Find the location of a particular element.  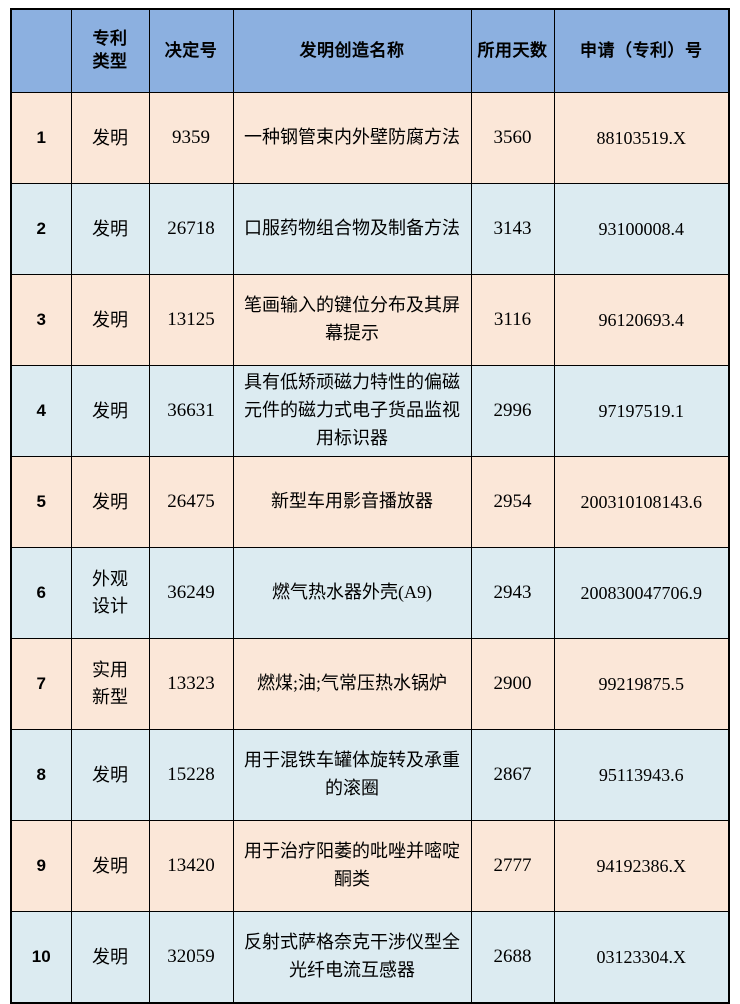

table-header: 专利 类型 决定号 发明创造名称 所用天数 申请（专利）号 is located at coordinates (370, 50).